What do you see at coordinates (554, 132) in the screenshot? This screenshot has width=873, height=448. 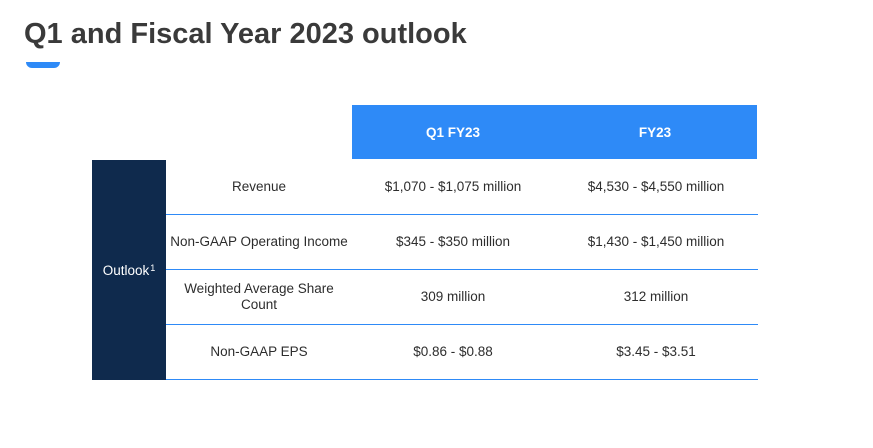 I see `table-column-header: Q1 FY23 FY23` at bounding box center [554, 132].